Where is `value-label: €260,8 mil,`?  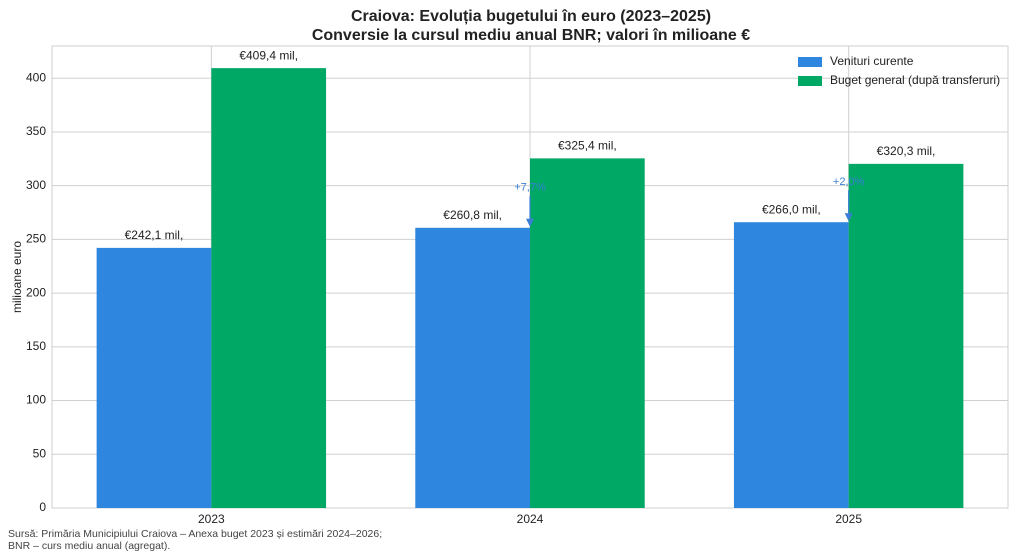
value-label: €260,8 mil, is located at coordinates (472, 215).